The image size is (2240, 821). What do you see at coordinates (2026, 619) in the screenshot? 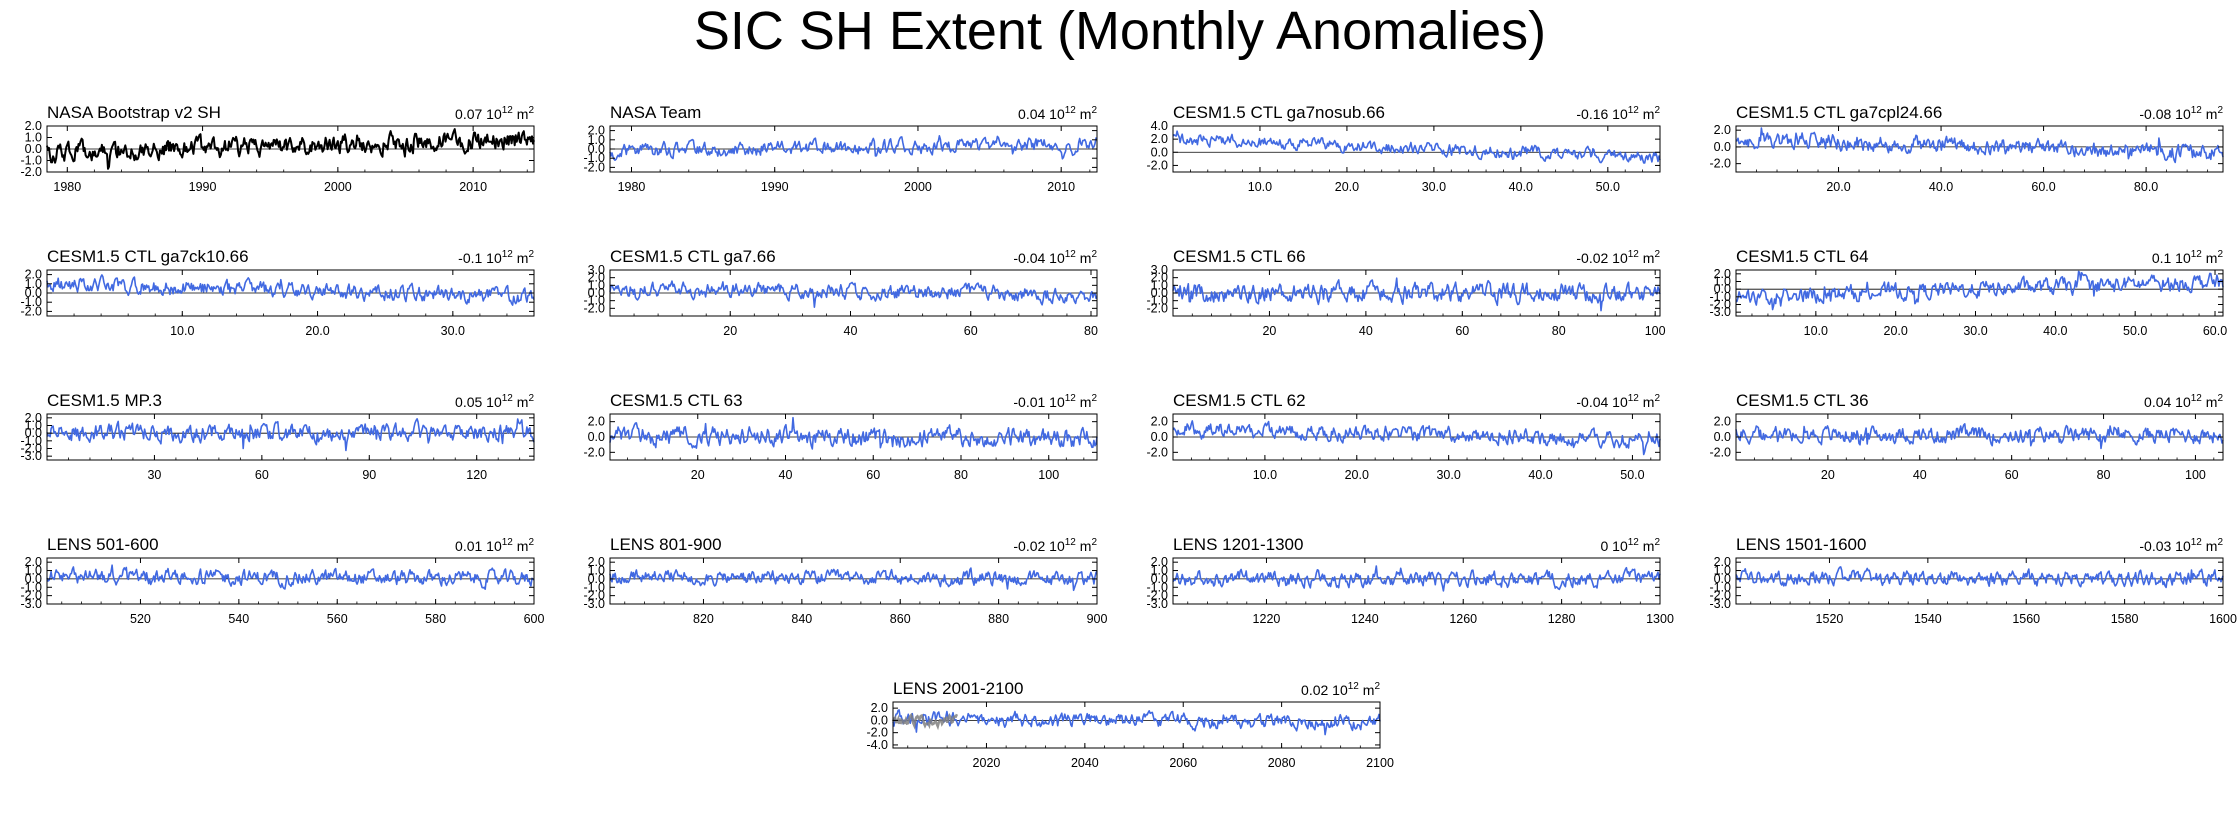
I see `x-tick-label: 1560` at bounding box center [2026, 619].